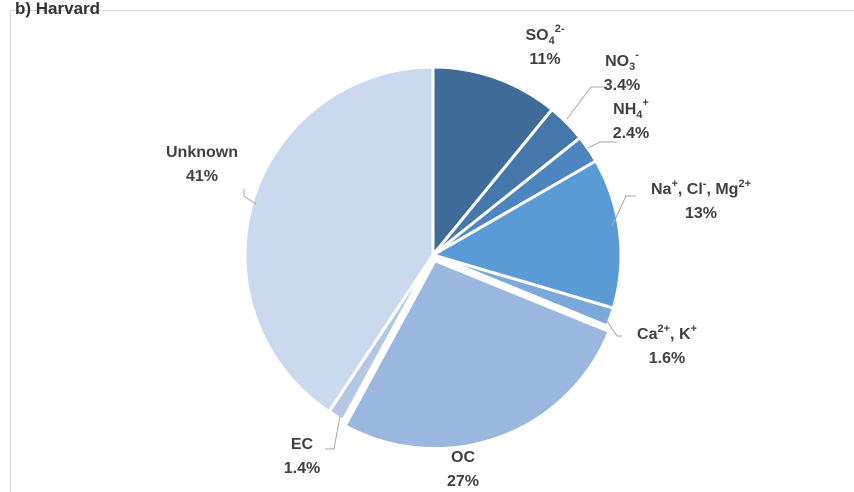 This screenshot has width=854, height=492. What do you see at coordinates (463, 481) in the screenshot?
I see `slice-label-value: 27%` at bounding box center [463, 481].